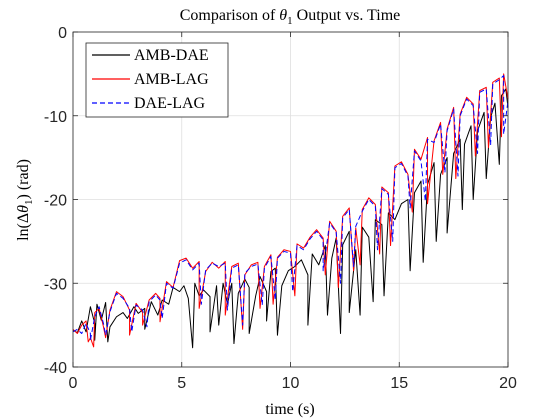  What do you see at coordinates (55, 284) in the screenshot?
I see `y-tick-label: -30` at bounding box center [55, 284].